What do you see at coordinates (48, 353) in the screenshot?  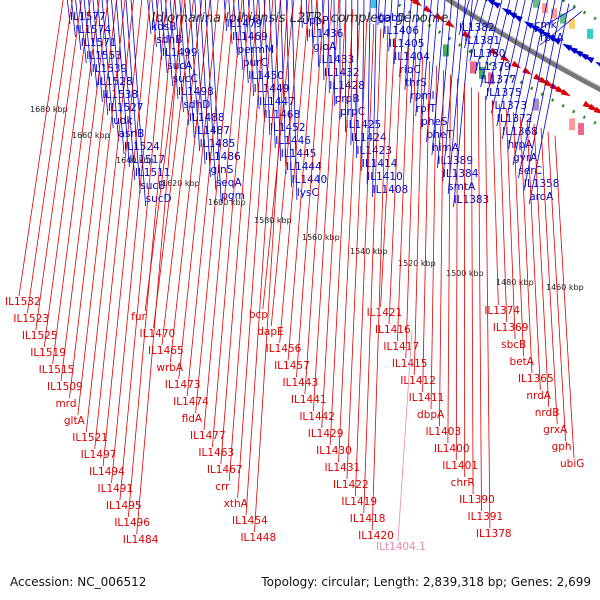 I see `reverse-gene-label: IL1519` at bounding box center [48, 353].